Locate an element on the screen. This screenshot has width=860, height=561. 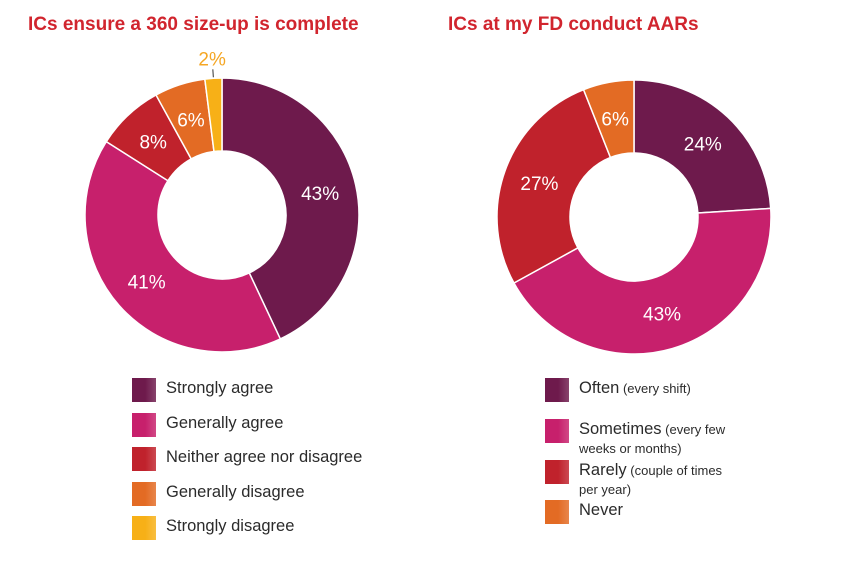
slice-label-strongly-disagree: 2% is located at coordinates (212, 59).